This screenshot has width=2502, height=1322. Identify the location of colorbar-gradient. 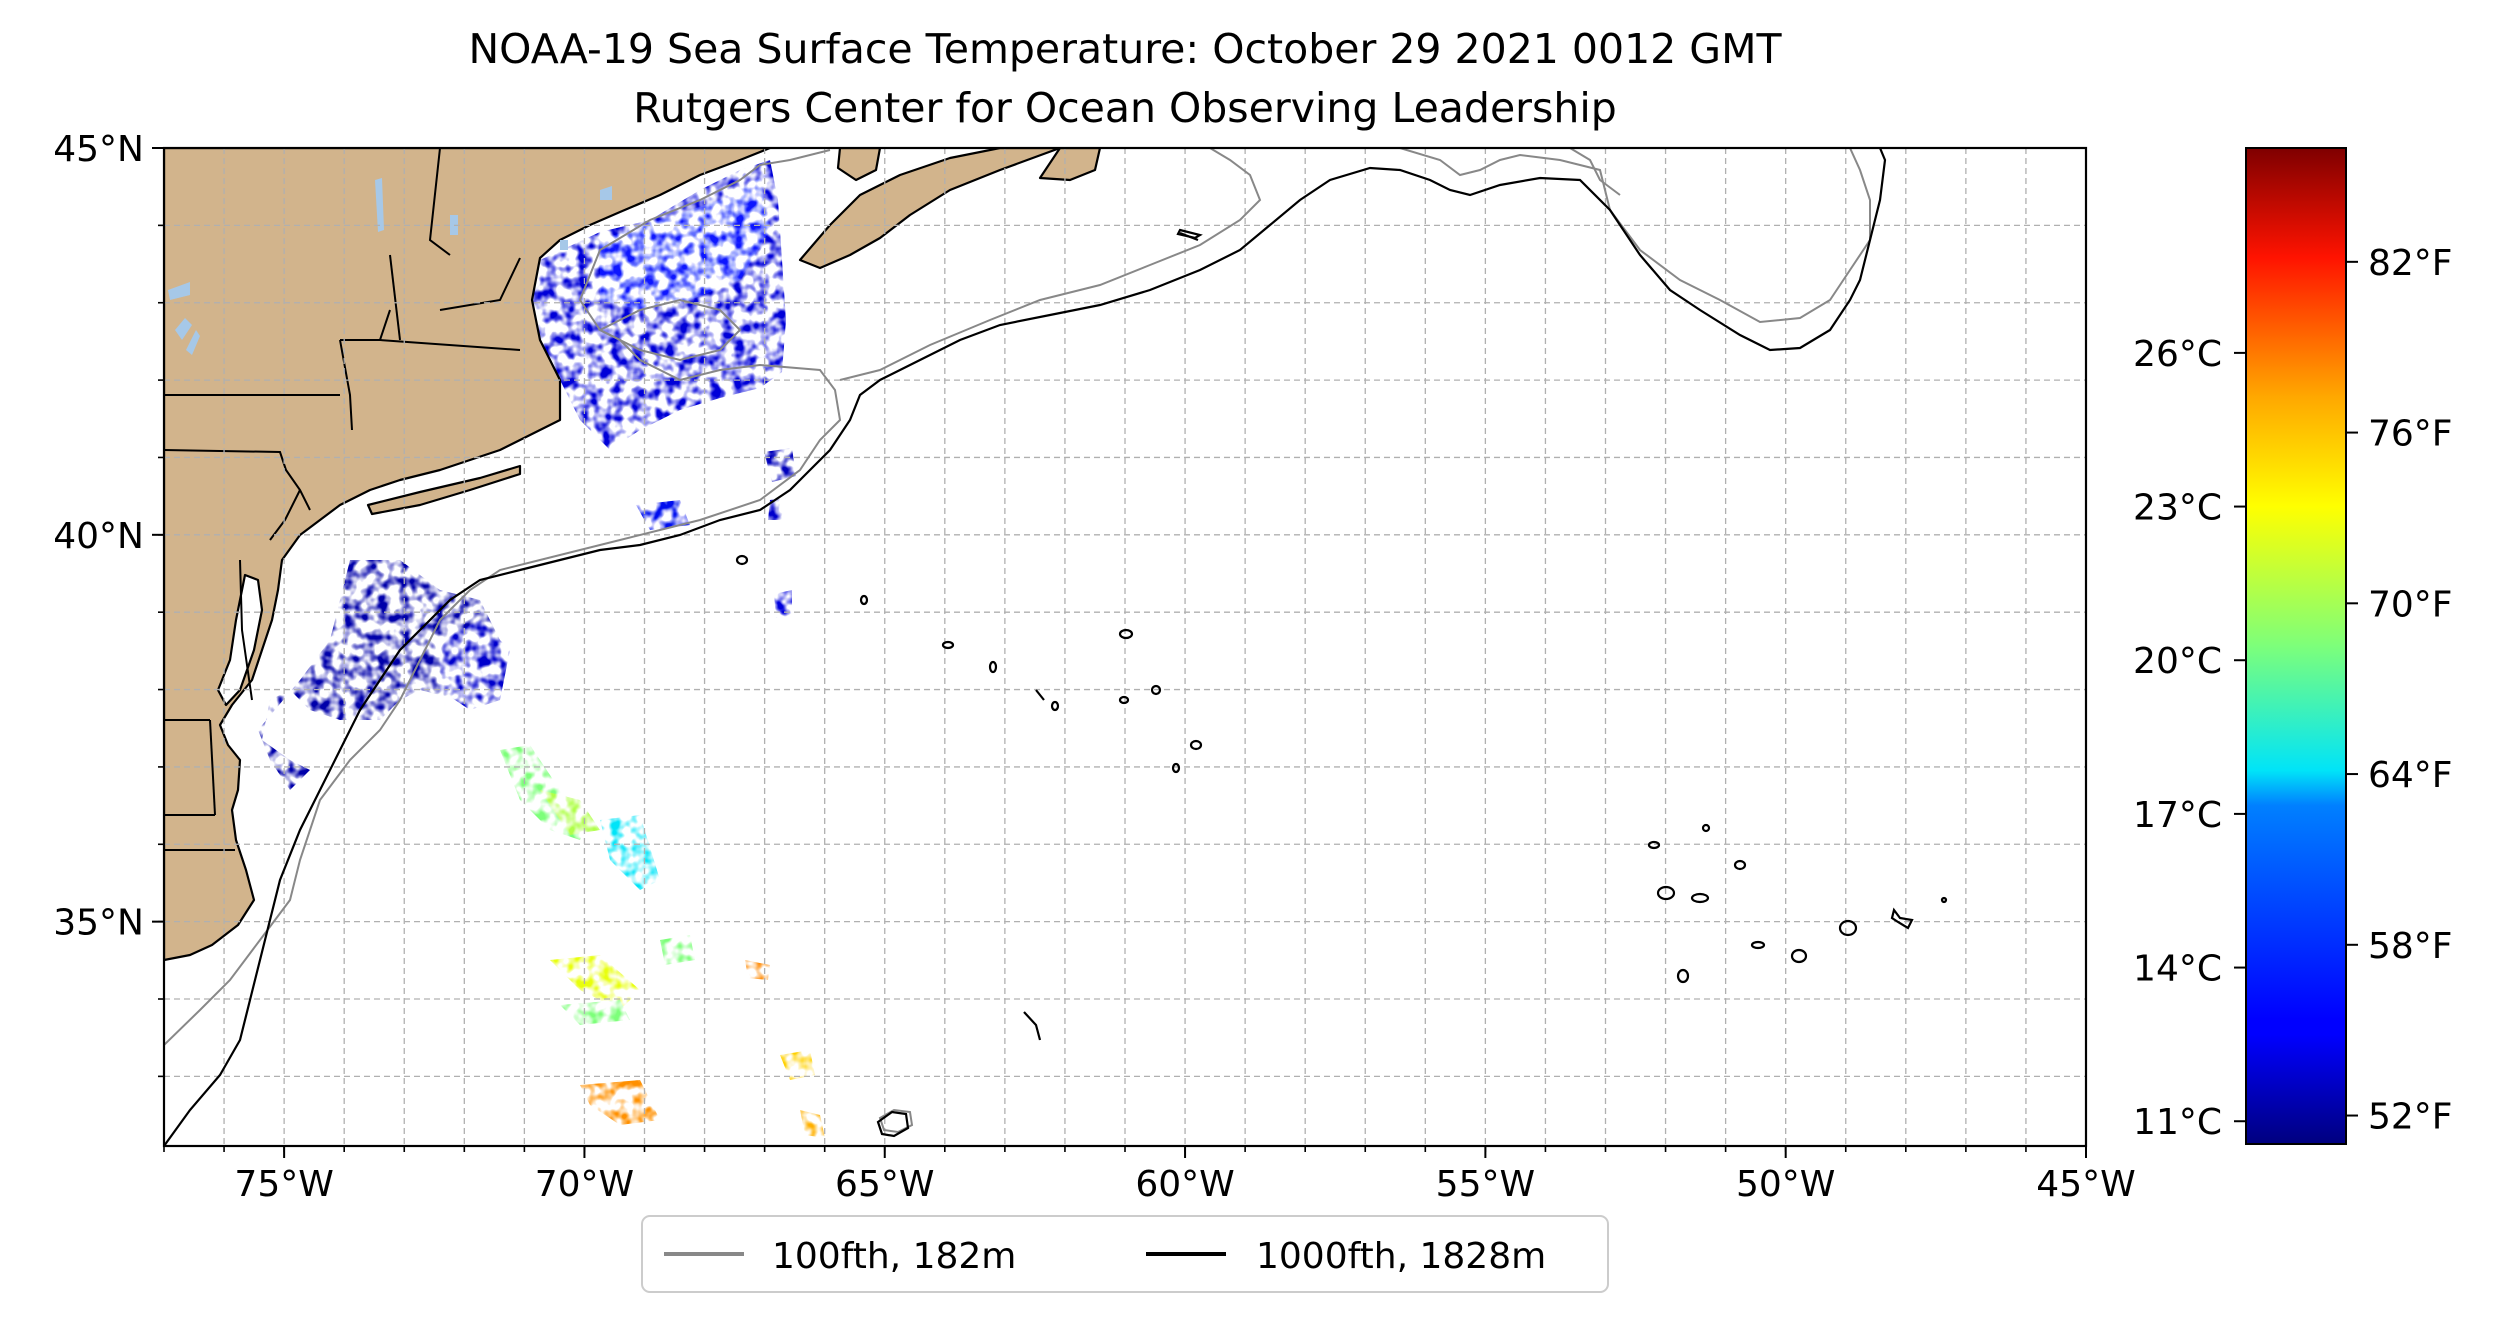
(2296, 646).